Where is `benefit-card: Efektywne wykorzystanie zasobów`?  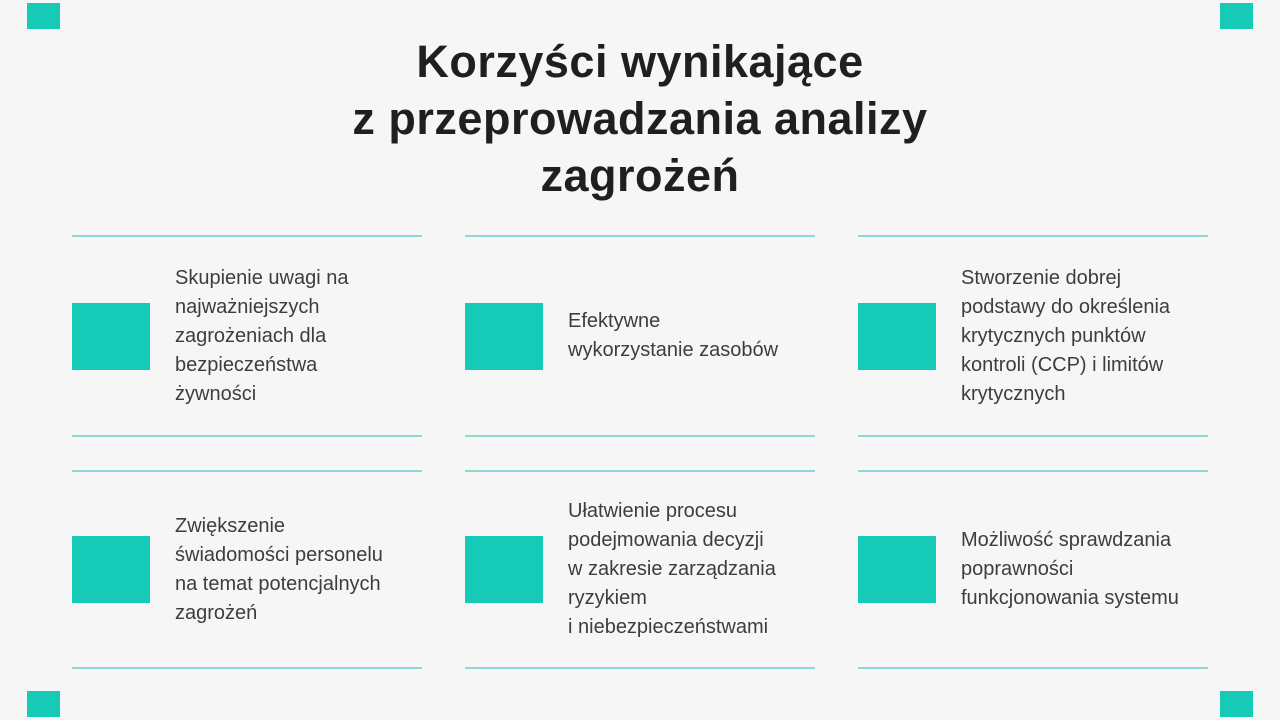 benefit-card: Efektywne wykorzystanie zasobów is located at coordinates (640, 336).